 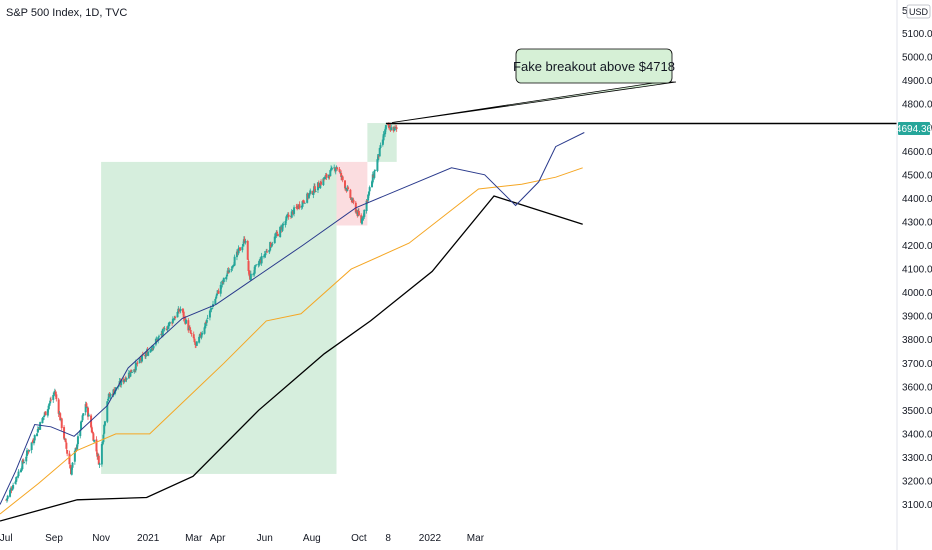 What do you see at coordinates (54, 538) in the screenshot?
I see `x-tick-label: Sep` at bounding box center [54, 538].